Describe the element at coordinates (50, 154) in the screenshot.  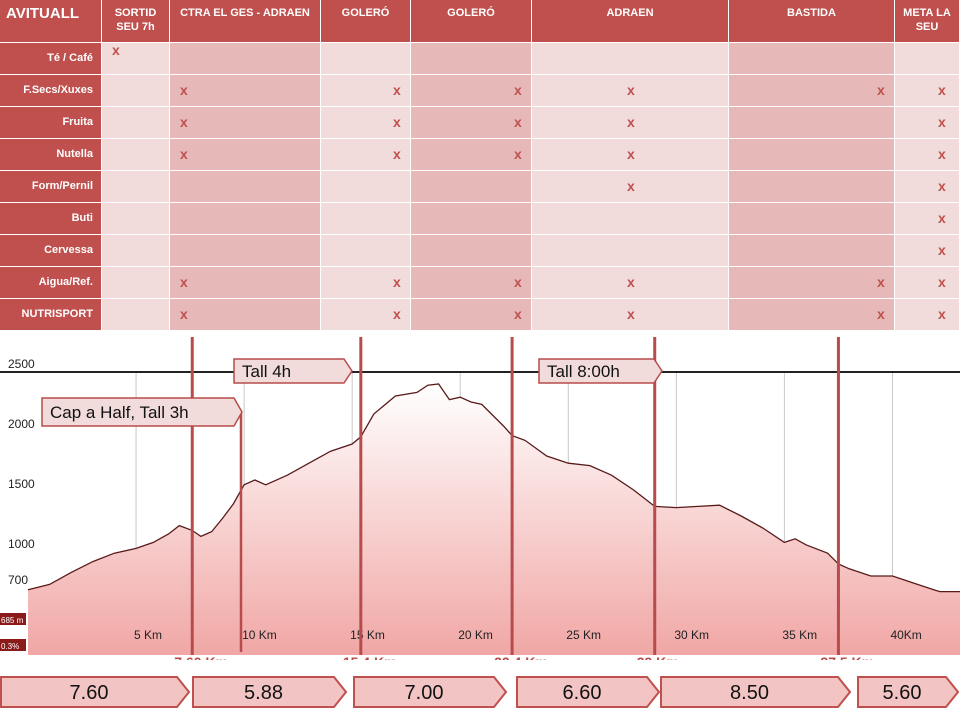
I see `row-label: Nutella` at that location.